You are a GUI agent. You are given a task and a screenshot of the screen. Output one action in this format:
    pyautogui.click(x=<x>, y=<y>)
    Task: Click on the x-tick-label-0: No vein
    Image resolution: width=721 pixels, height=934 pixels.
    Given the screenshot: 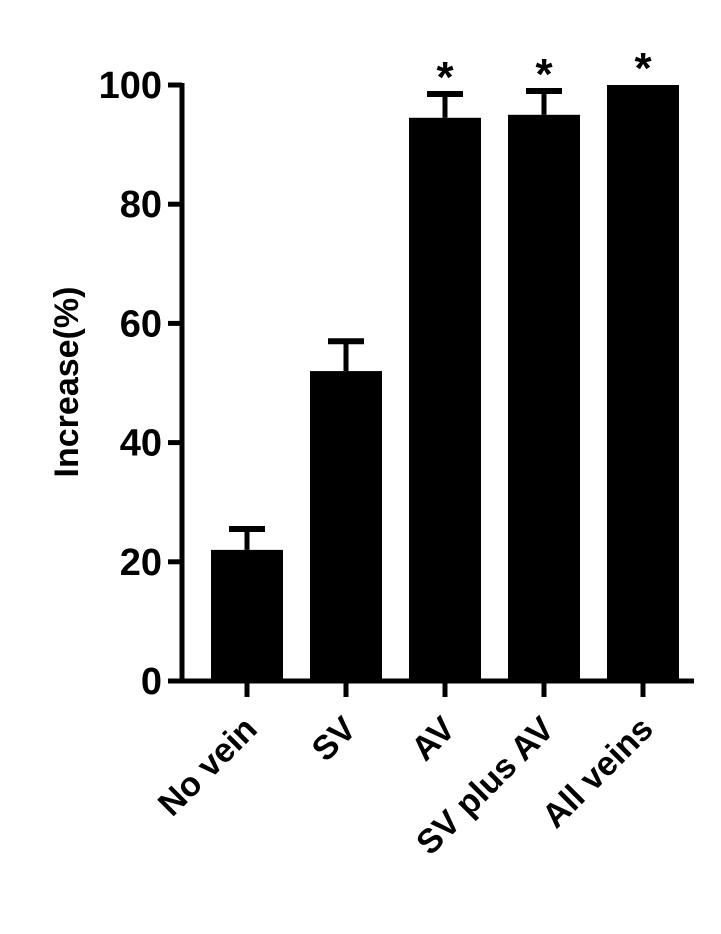 What is the action you would take?
    pyautogui.click(x=208, y=767)
    